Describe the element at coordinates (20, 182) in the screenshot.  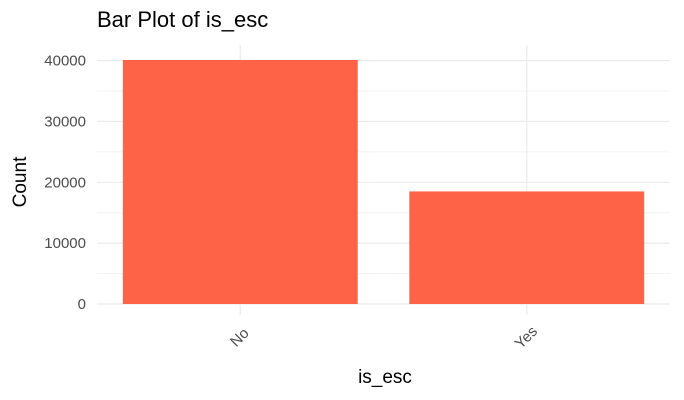
I see `y-axis-title: Count` at that location.